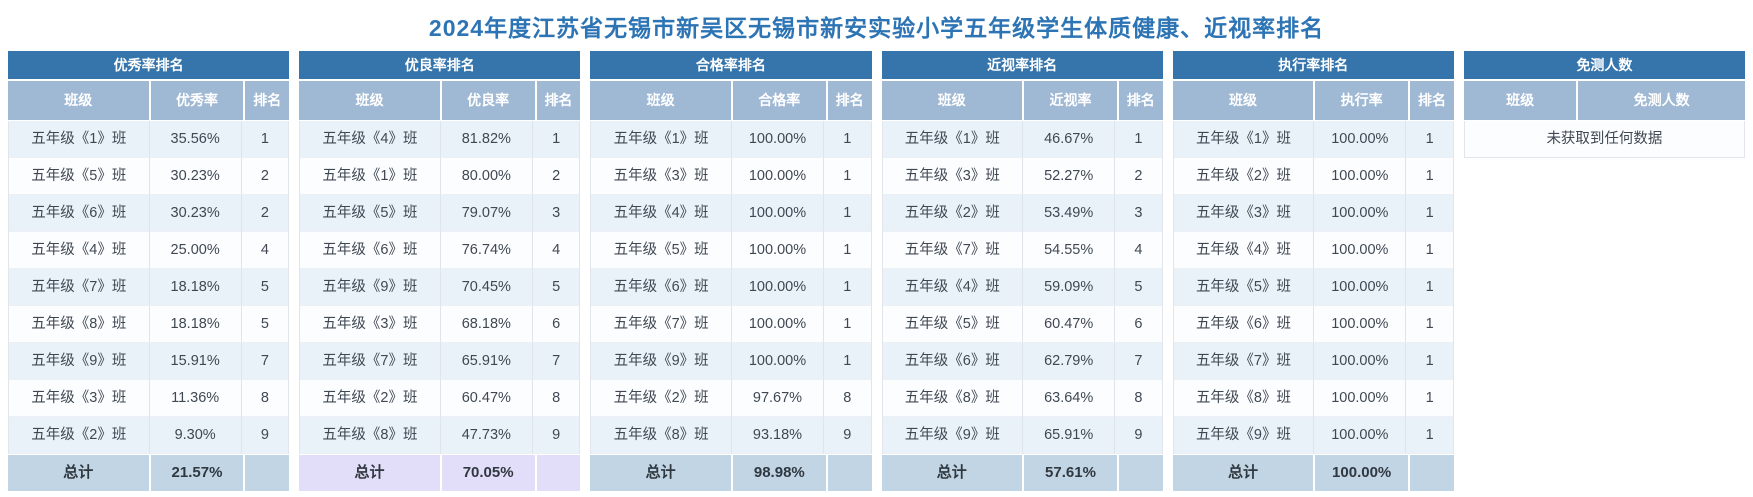 The height and width of the screenshot is (497, 1753). Describe the element at coordinates (485, 176) in the screenshot. I see `rate-cell: 80.00%` at that location.